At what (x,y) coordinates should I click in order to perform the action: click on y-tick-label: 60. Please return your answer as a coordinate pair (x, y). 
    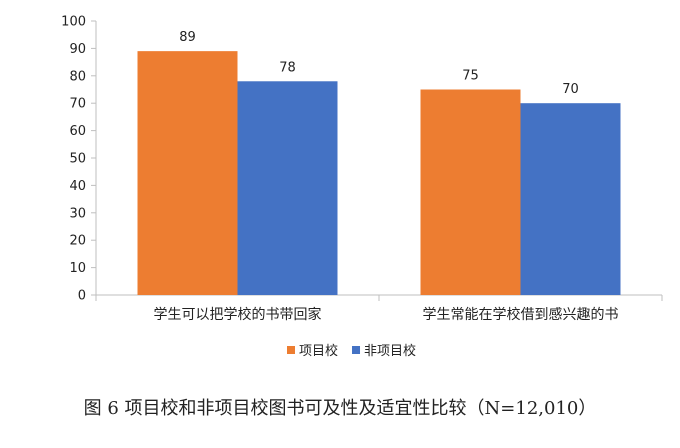
    Looking at the image, I should click on (77, 131).